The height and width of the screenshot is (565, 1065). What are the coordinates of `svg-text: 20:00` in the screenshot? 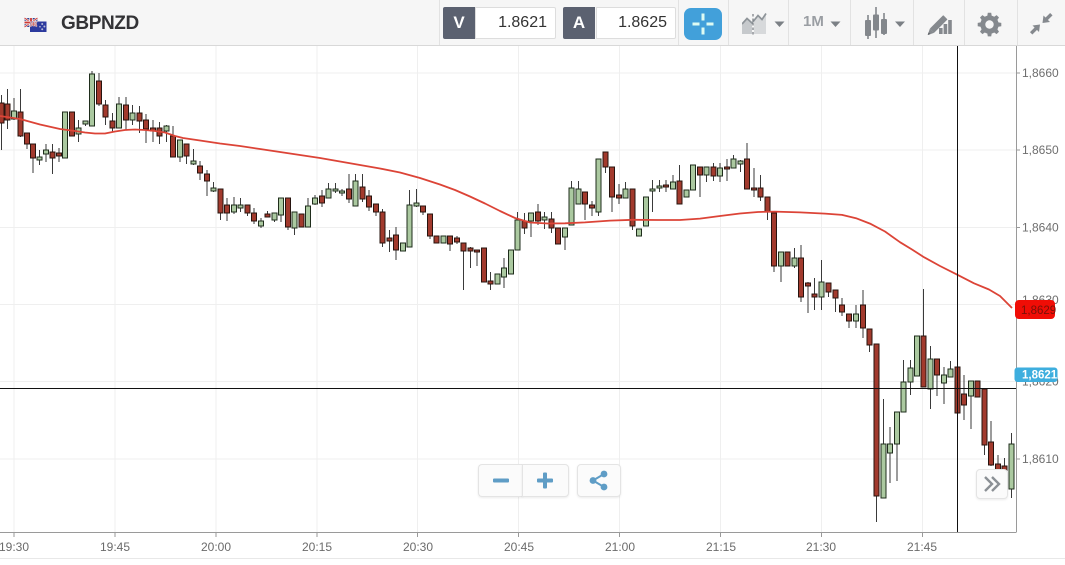 It's located at (216, 547).